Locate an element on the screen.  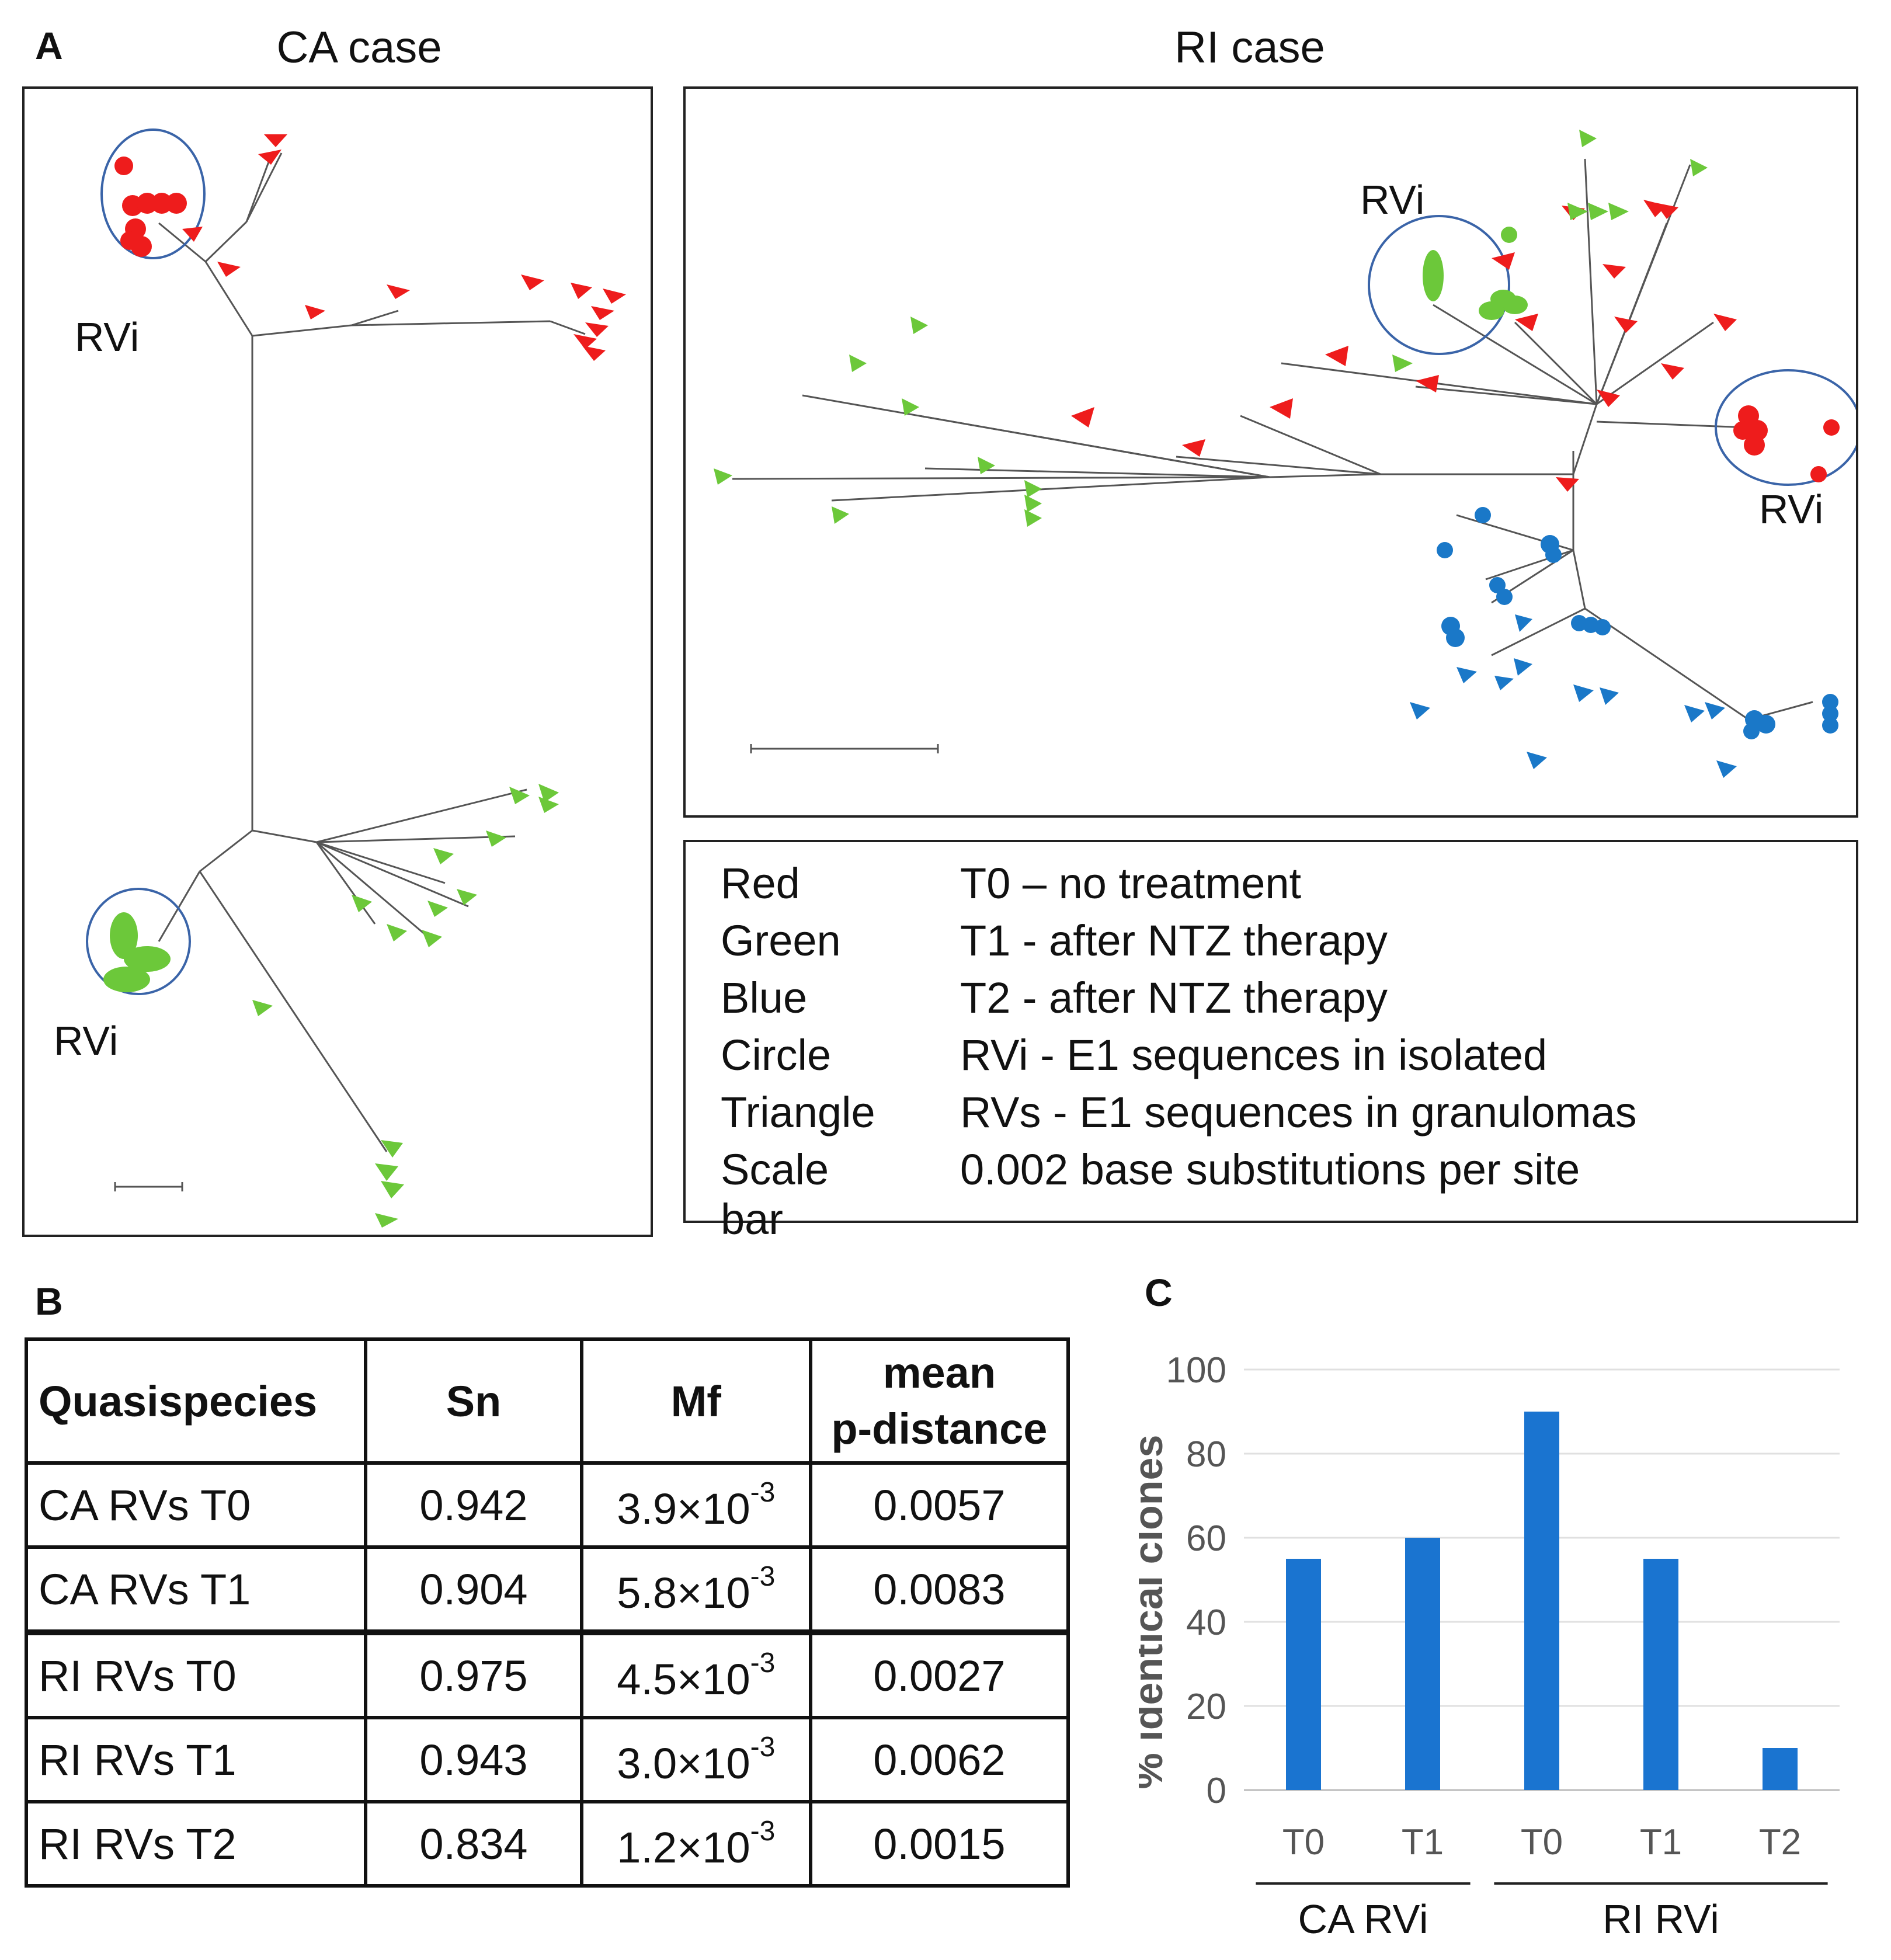
y-tick-label: 20 is located at coordinates (1206, 1707).